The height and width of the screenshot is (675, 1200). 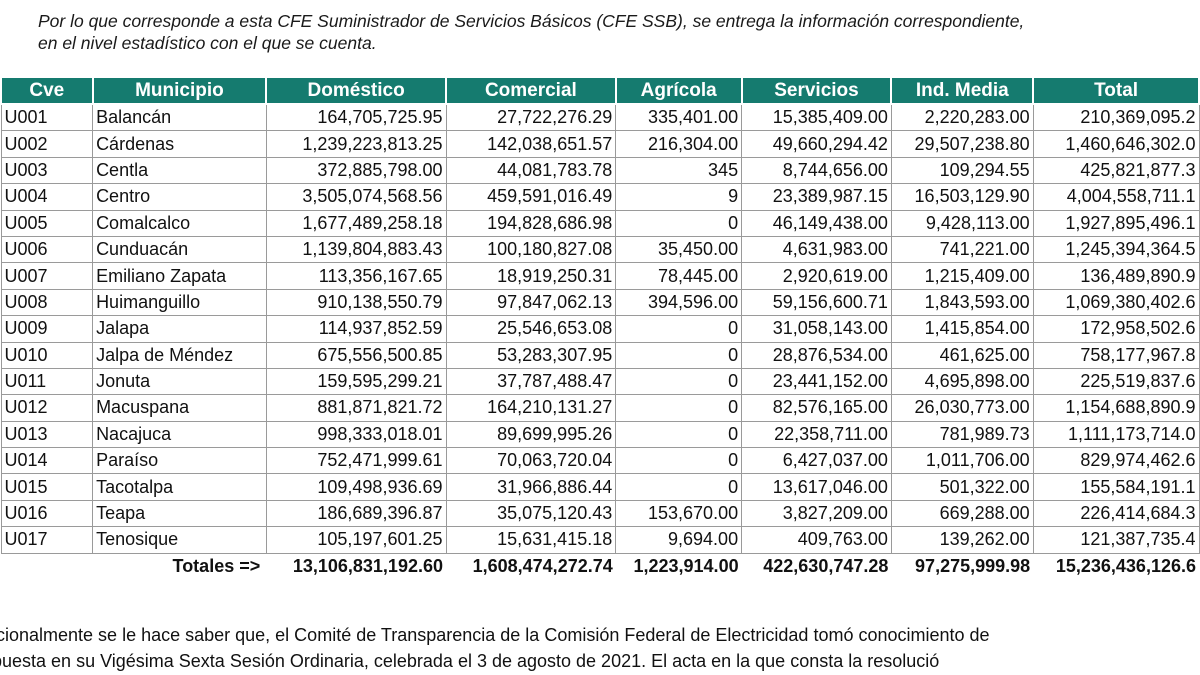 What do you see at coordinates (816, 90) in the screenshot?
I see `header-servicios: Servicios` at bounding box center [816, 90].